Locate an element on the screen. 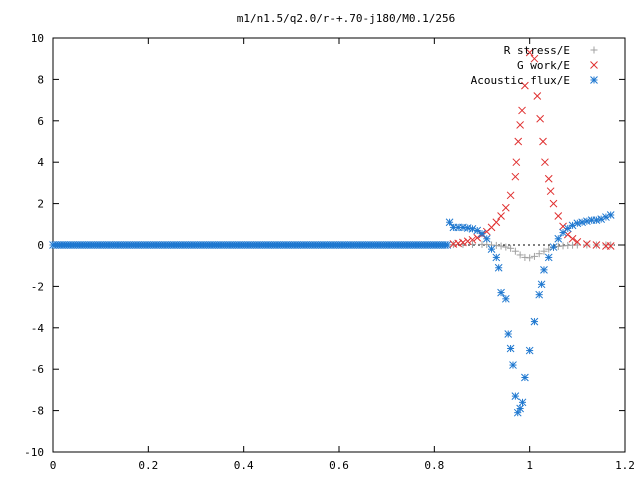 The height and width of the screenshot is (480, 640). legend: R stress/E G work/E Acoustic flux/E is located at coordinates (534, 65).